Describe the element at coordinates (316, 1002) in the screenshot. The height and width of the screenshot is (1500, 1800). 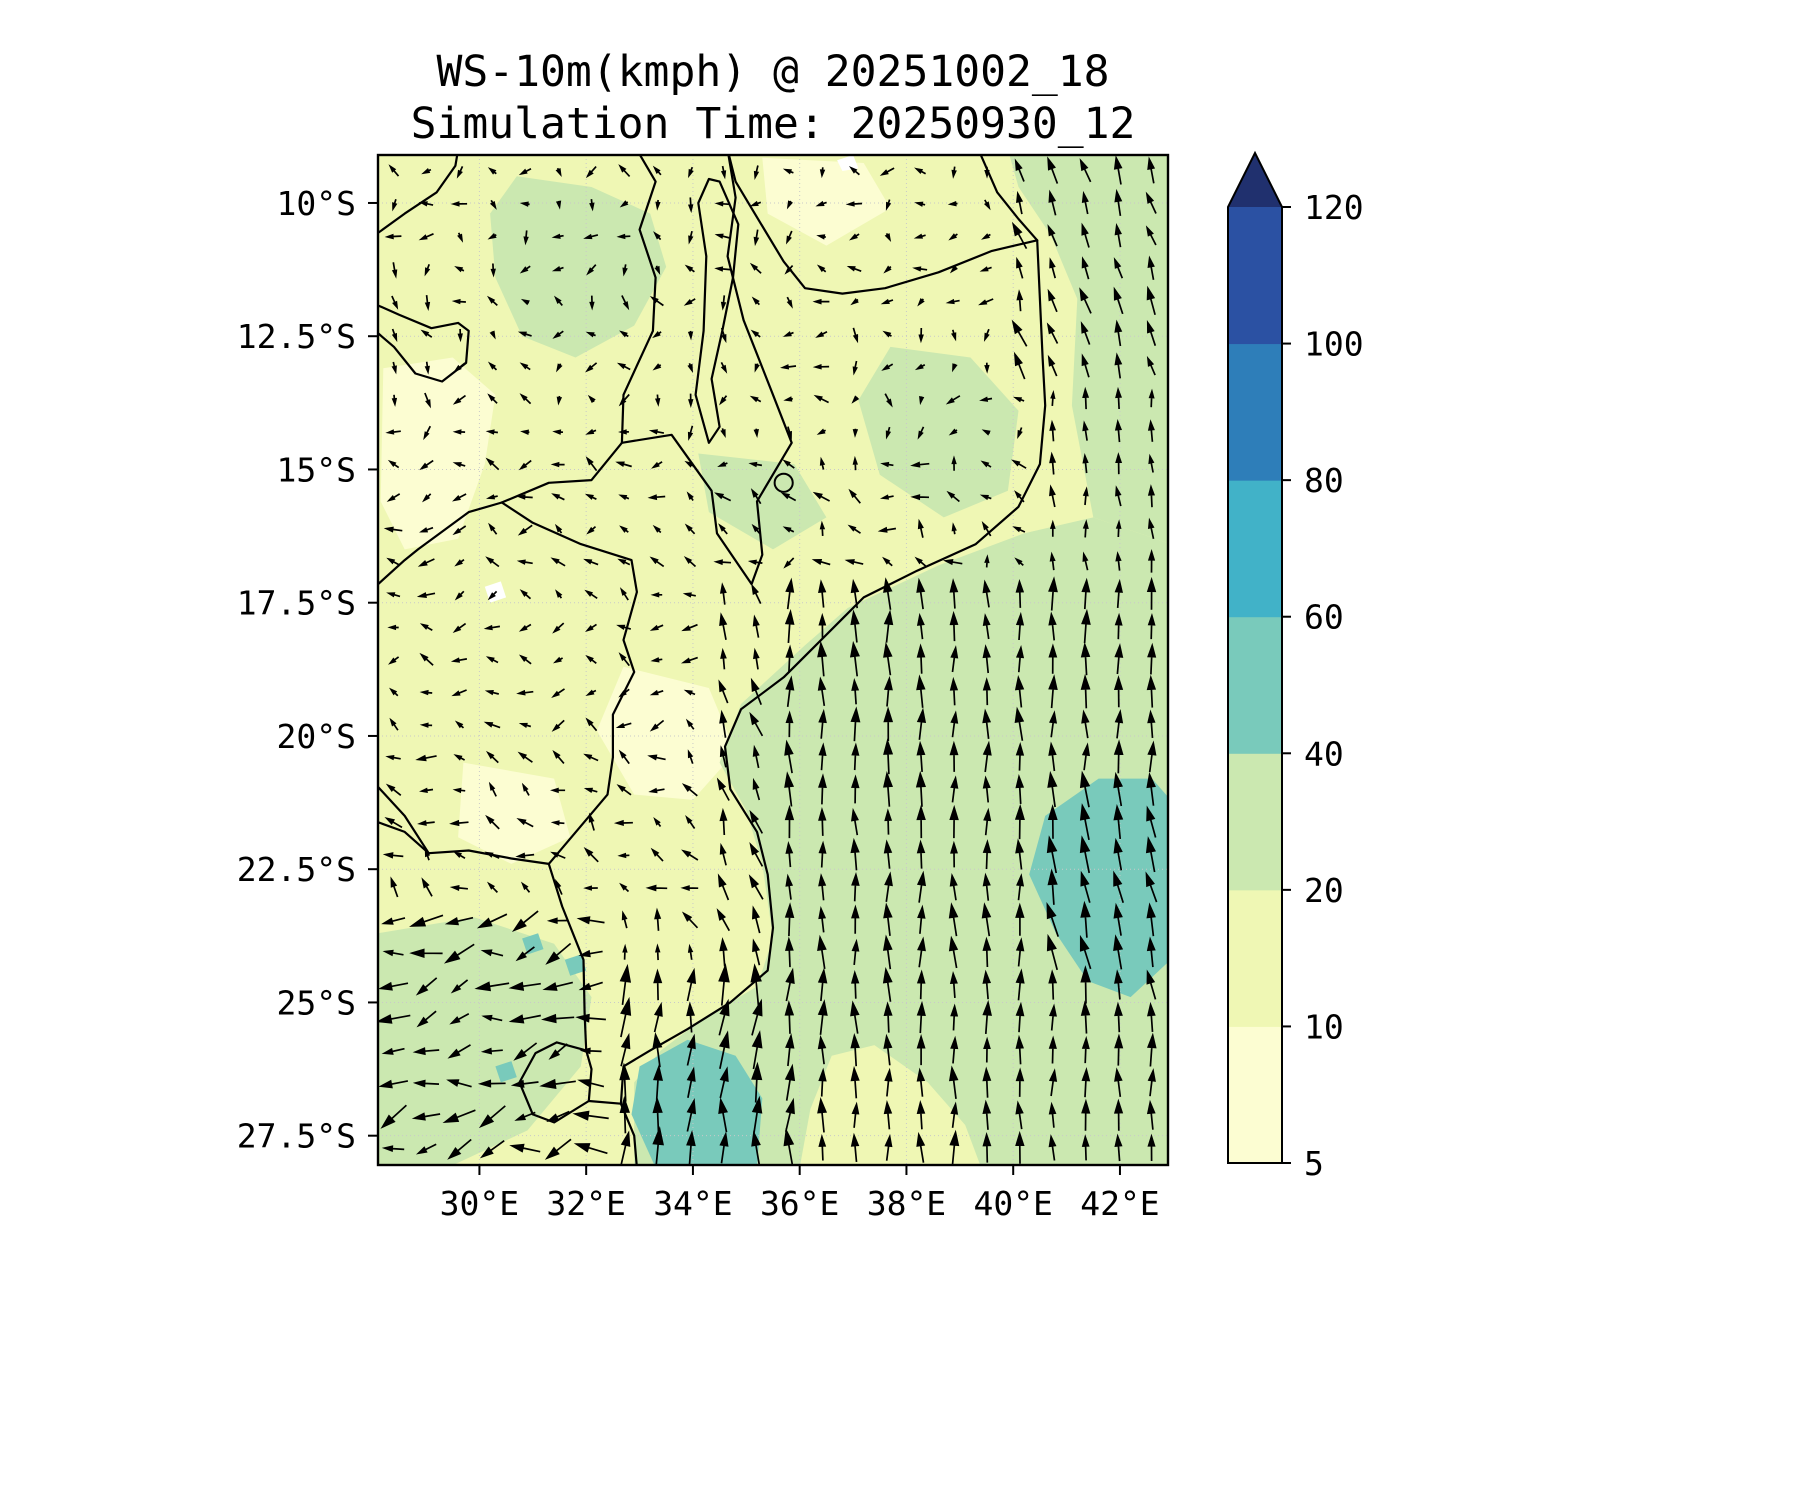
I see `y-axis-tick-label: 25°S` at that location.